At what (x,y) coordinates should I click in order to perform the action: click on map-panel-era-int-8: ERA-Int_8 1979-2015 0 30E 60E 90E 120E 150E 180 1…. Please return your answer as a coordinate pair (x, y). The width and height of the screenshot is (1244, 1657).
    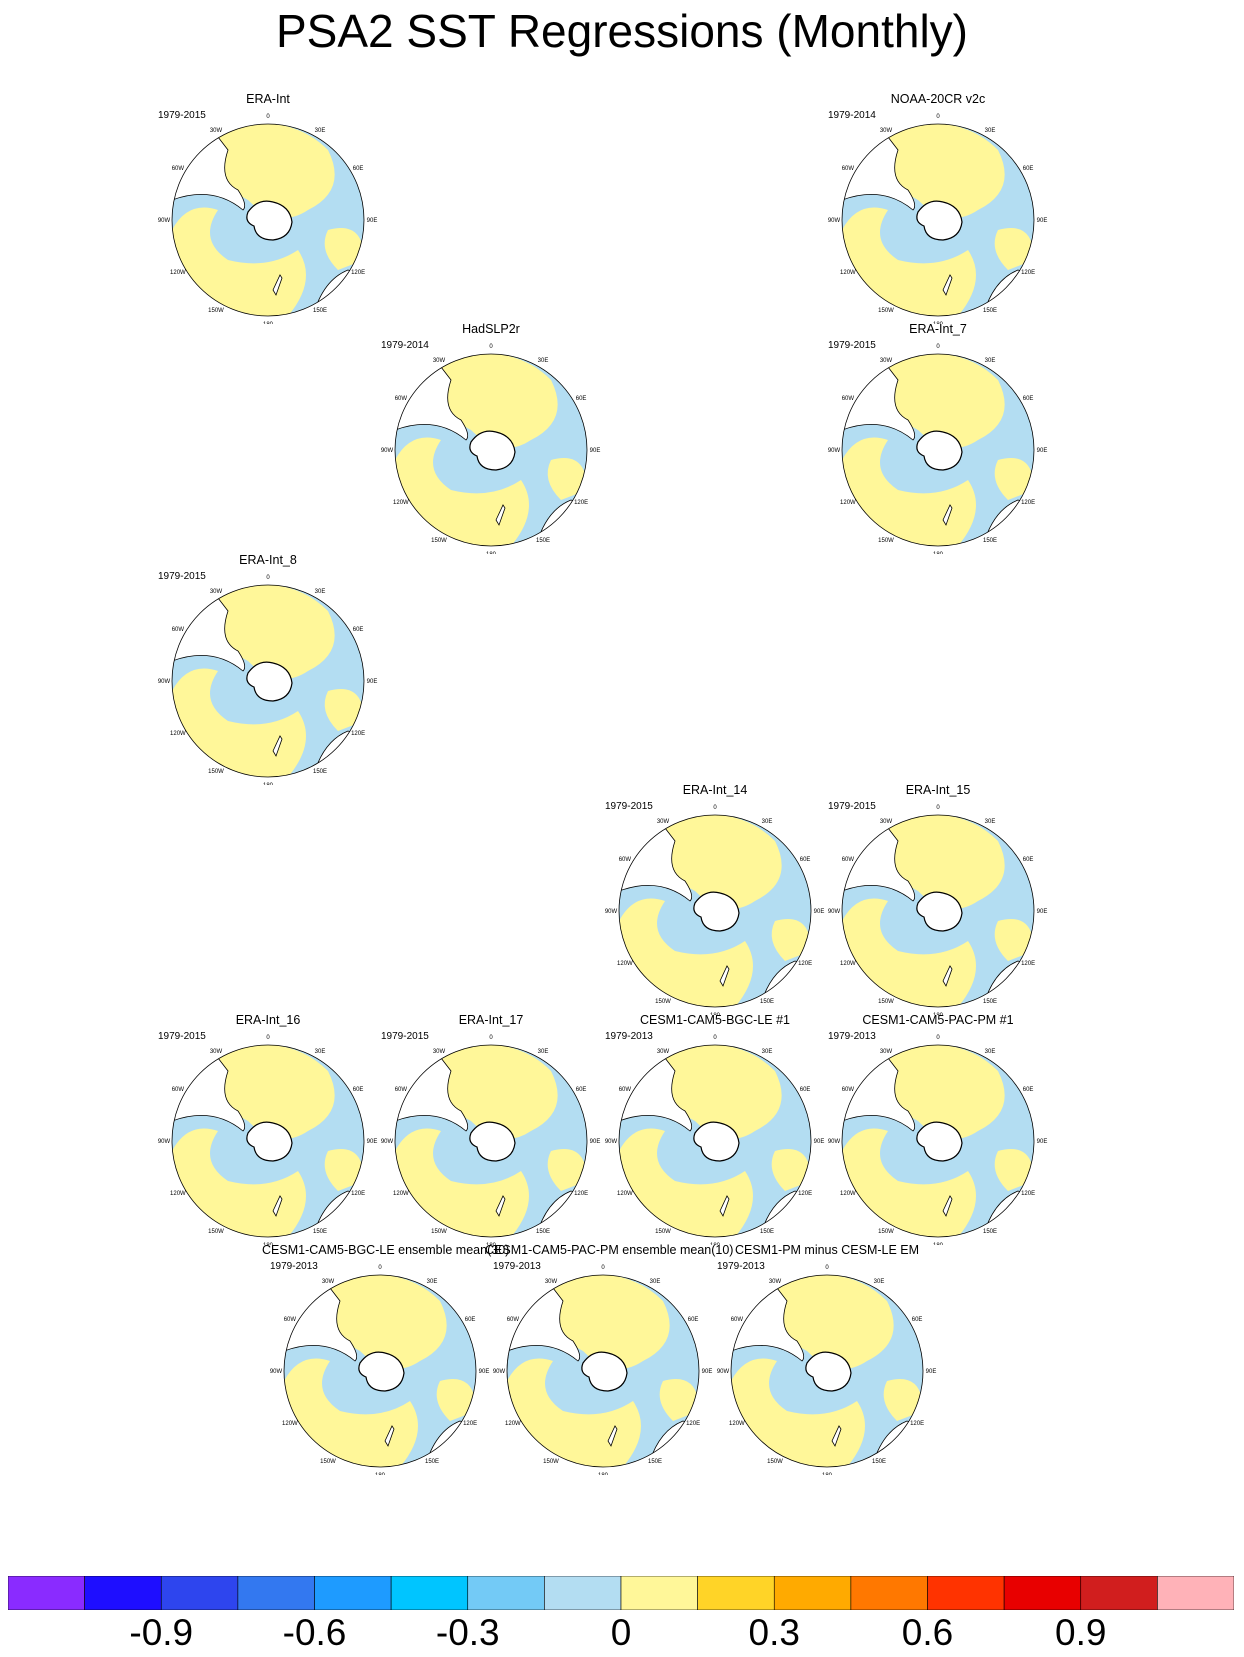
    Looking at the image, I should click on (268, 669).